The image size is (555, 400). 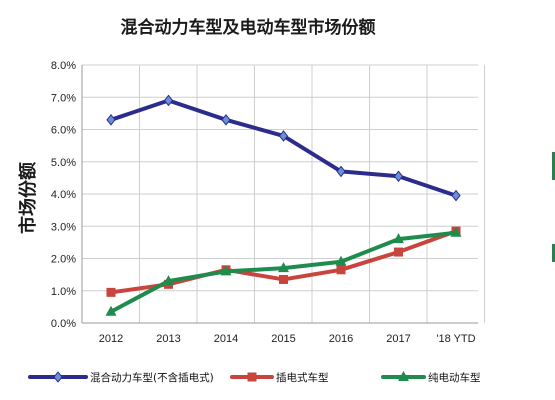 I want to click on y-axis-label: 市场份额, so click(x=28, y=198).